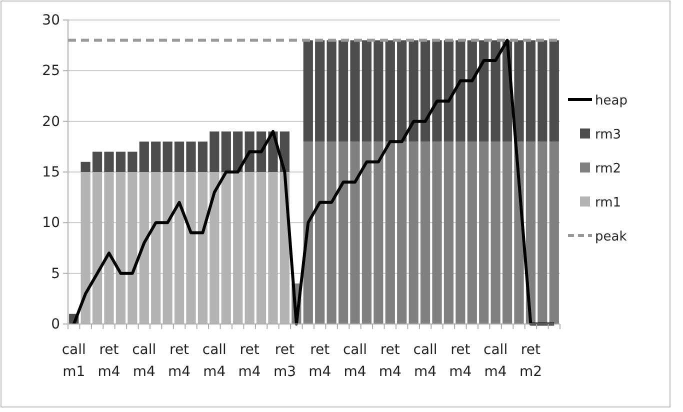  What do you see at coordinates (51, 122) in the screenshot?
I see `y-tick-label: 20` at bounding box center [51, 122].